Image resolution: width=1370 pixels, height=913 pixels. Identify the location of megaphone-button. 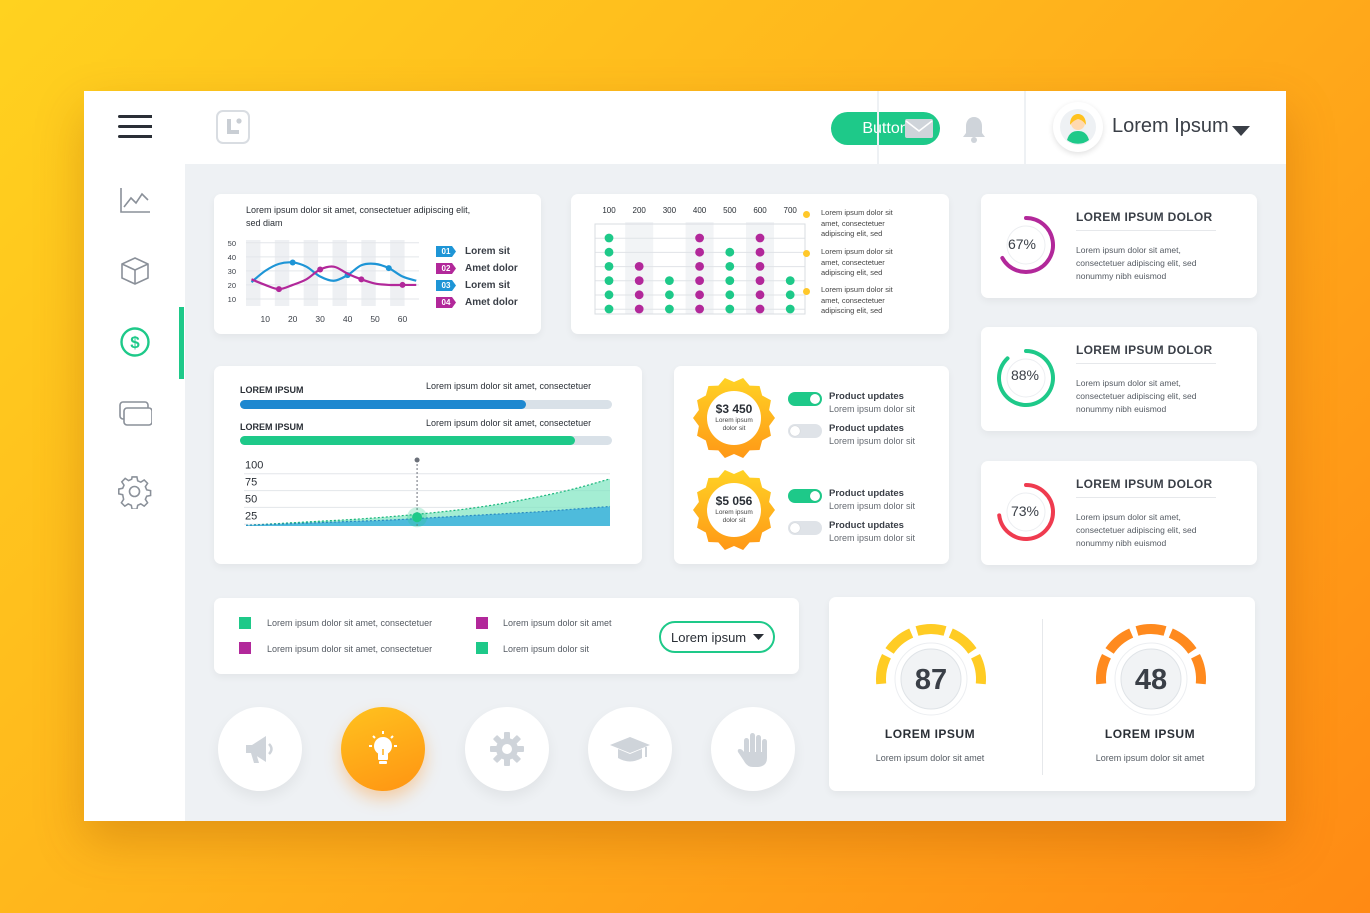
(260, 749).